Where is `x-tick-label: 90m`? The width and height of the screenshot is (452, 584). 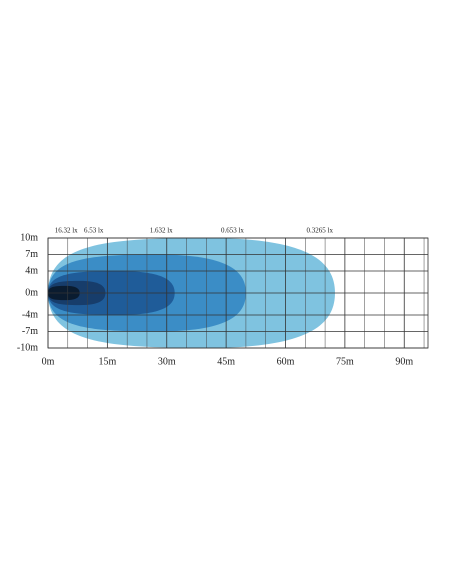 x-tick-label: 90m is located at coordinates (404, 361).